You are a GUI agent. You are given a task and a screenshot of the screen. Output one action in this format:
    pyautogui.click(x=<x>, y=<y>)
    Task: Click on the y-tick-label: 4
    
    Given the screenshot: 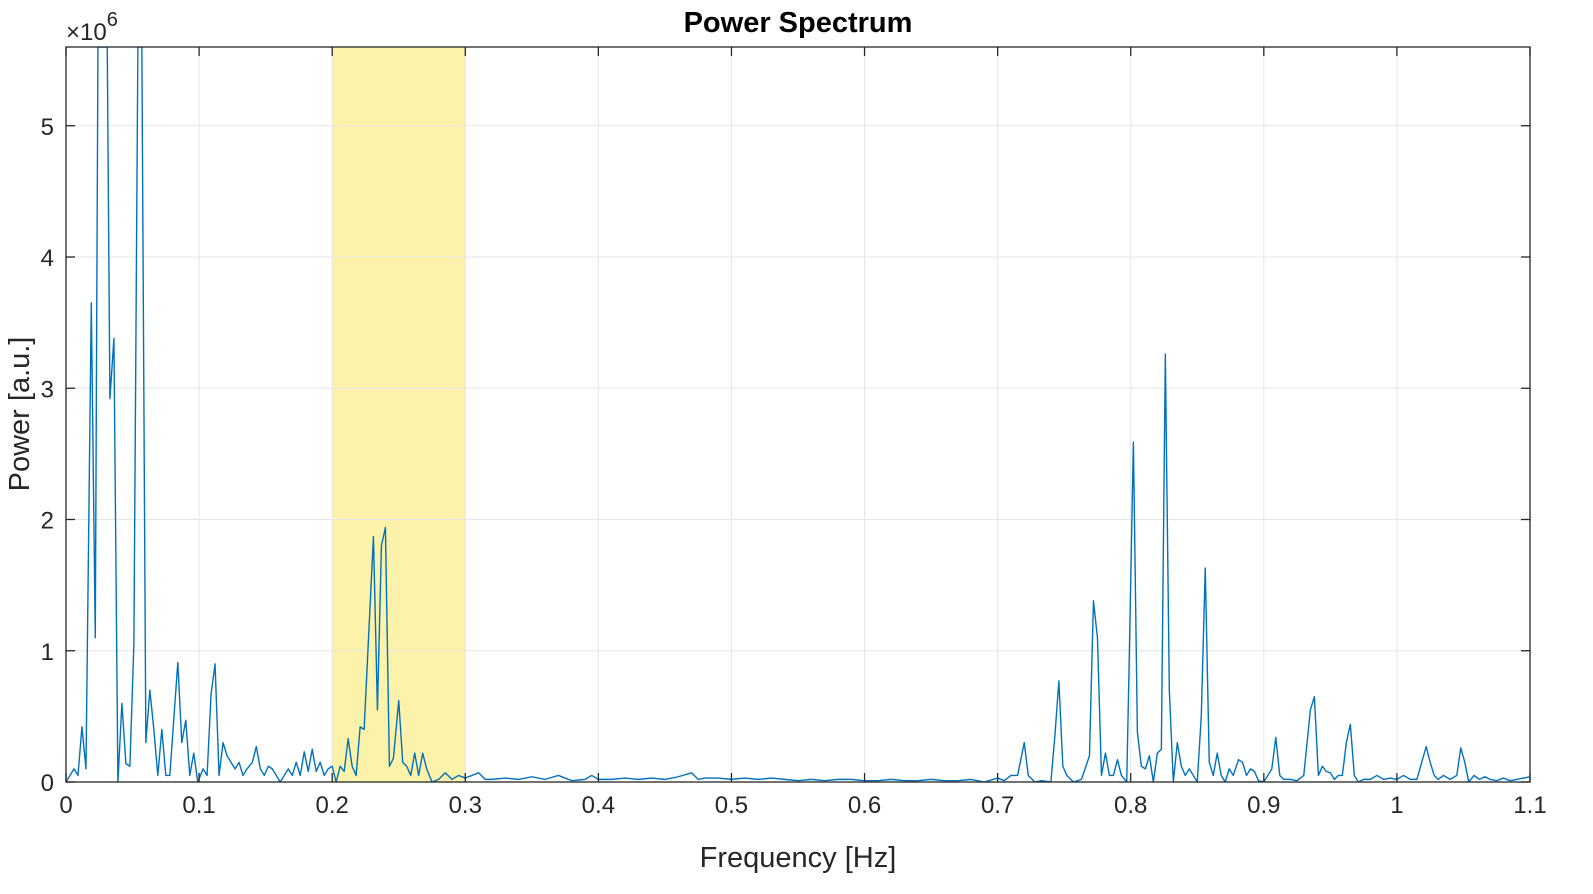 What is the action you would take?
    pyautogui.click(x=47, y=258)
    